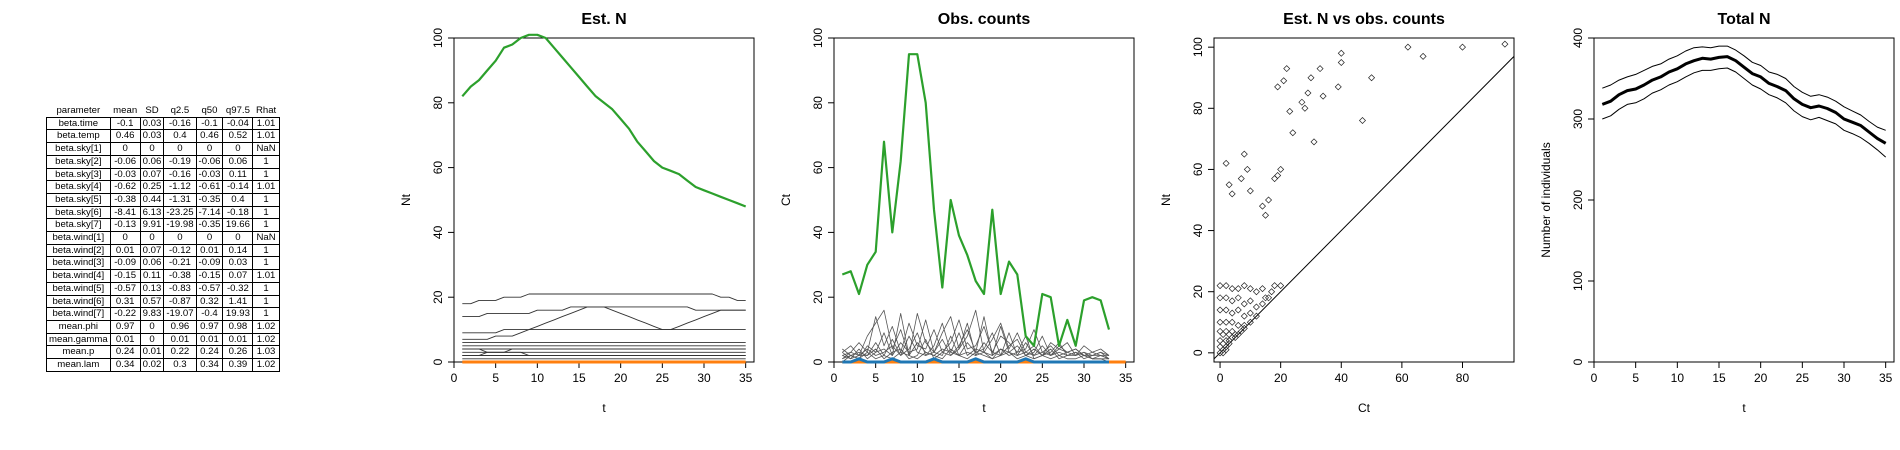 The width and height of the screenshot is (1900, 450). I want to click on table-header-cell: mean, so click(125, 110).